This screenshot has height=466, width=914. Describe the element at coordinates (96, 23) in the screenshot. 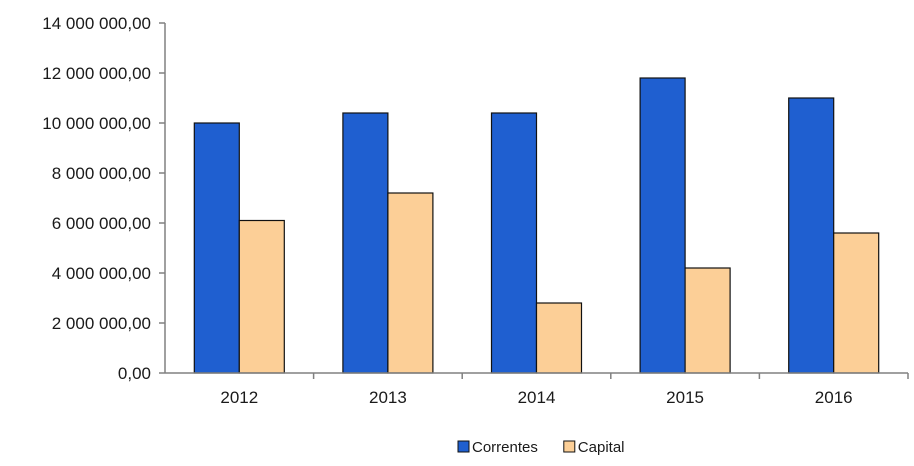

I see `y-tick-label: 14 000 000,00` at that location.